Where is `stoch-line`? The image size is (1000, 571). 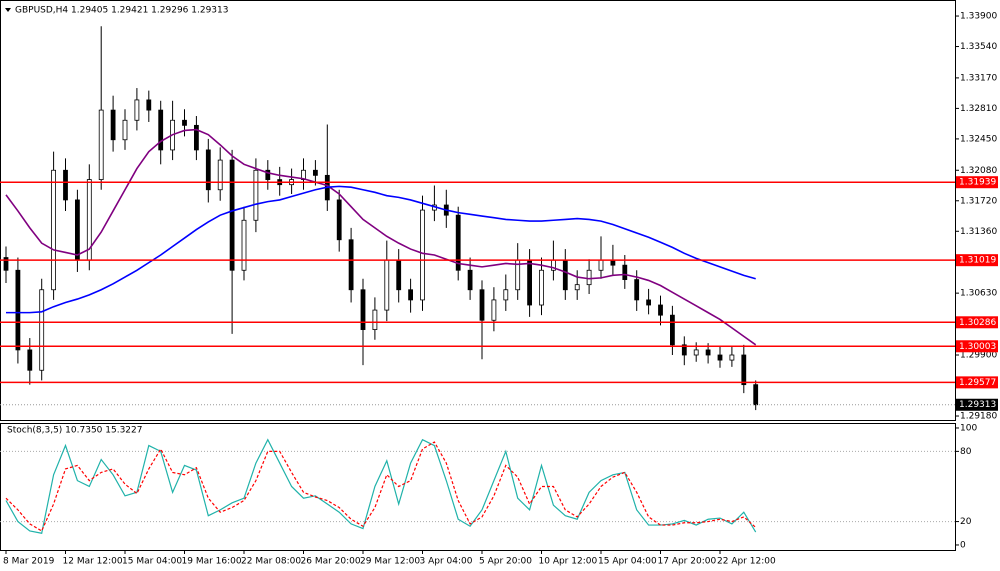
stoch-line is located at coordinates (381, 486).